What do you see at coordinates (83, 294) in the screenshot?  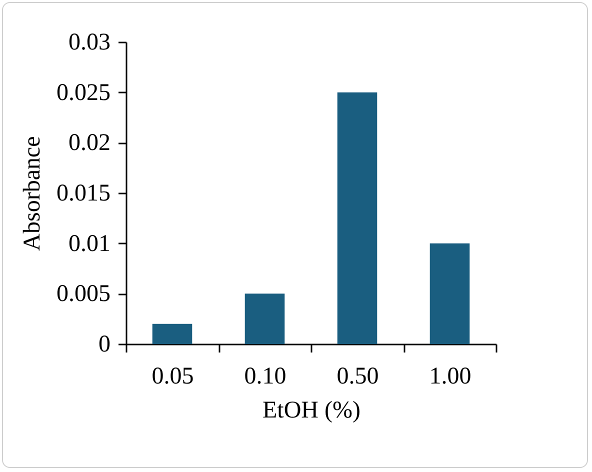 I see `y-tick-label: 0.005` at bounding box center [83, 294].